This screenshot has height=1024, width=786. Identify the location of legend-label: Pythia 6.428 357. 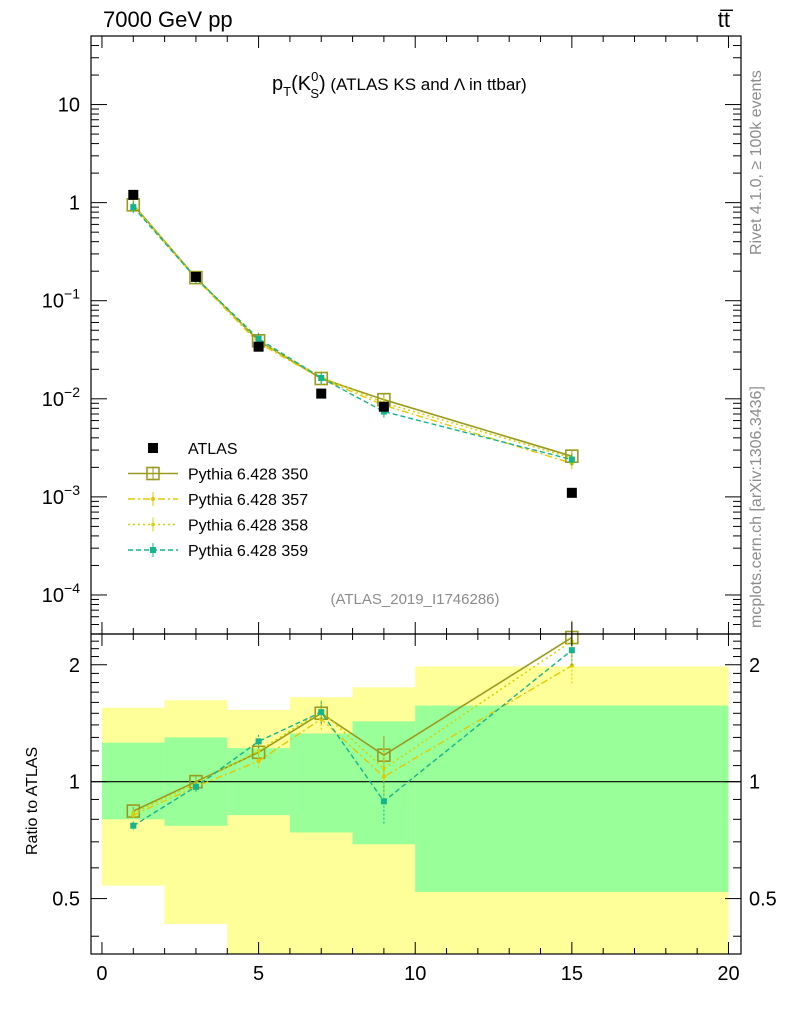
(248, 500).